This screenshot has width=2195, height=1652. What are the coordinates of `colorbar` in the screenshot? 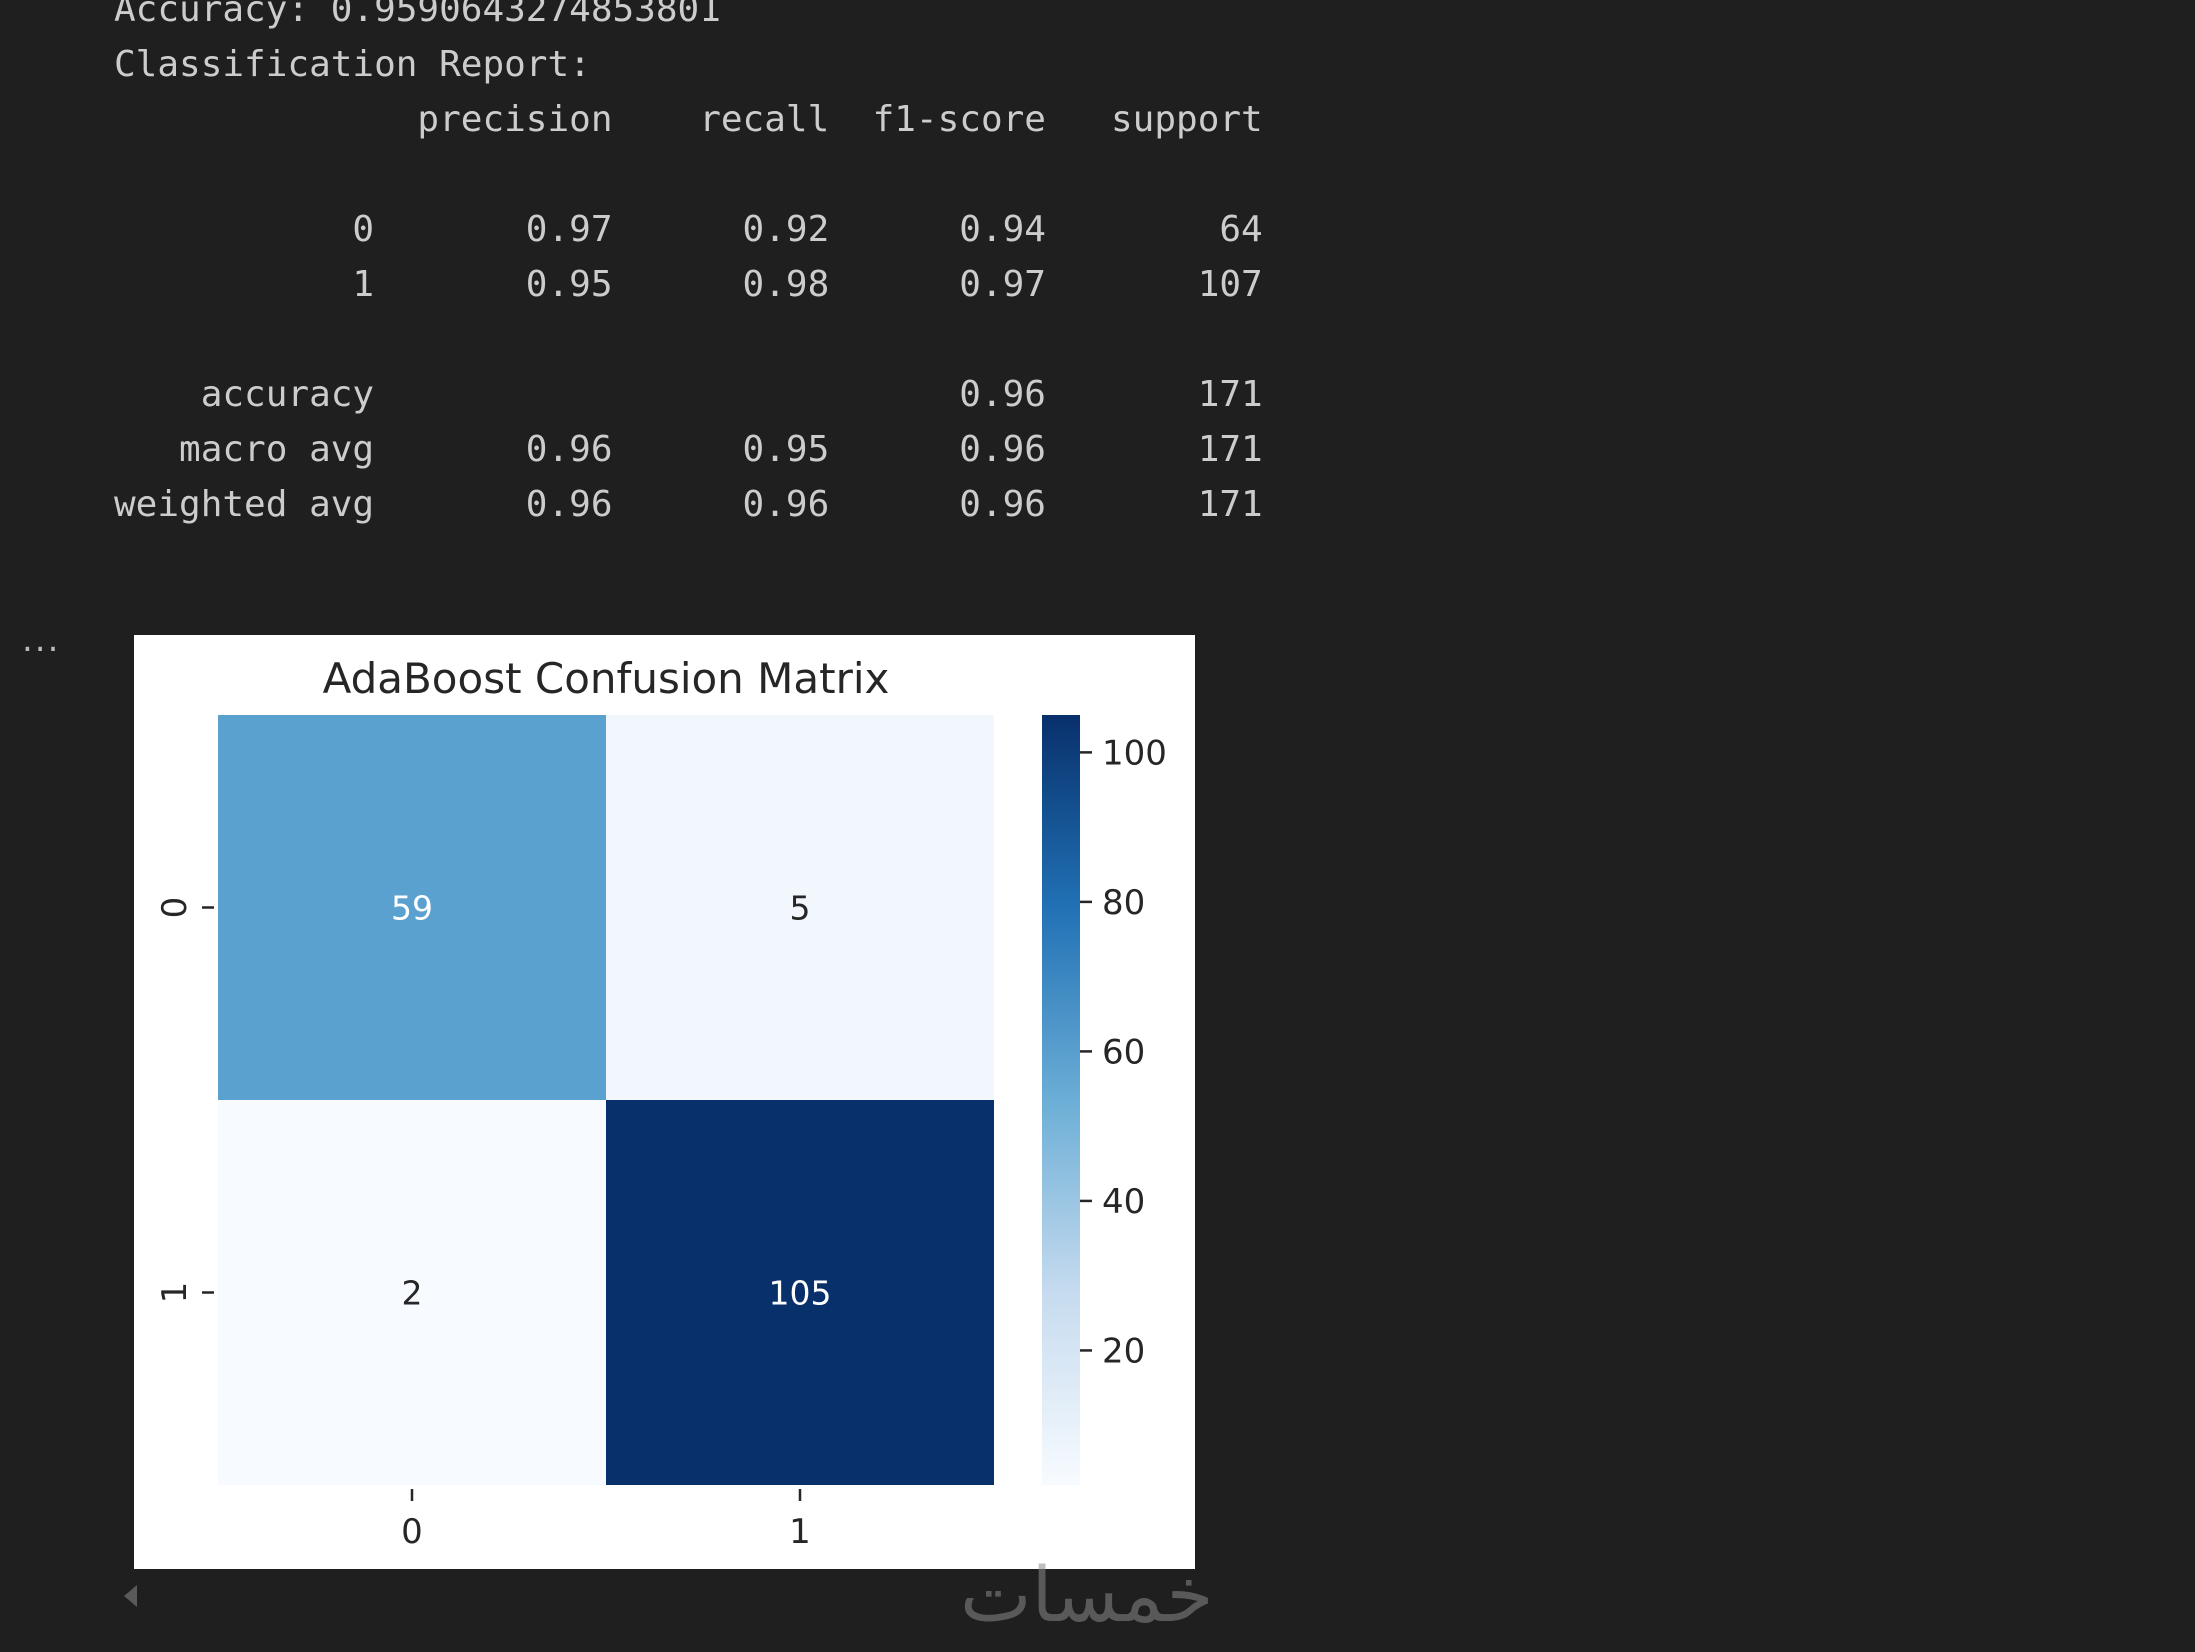 It's located at (1061, 1100).